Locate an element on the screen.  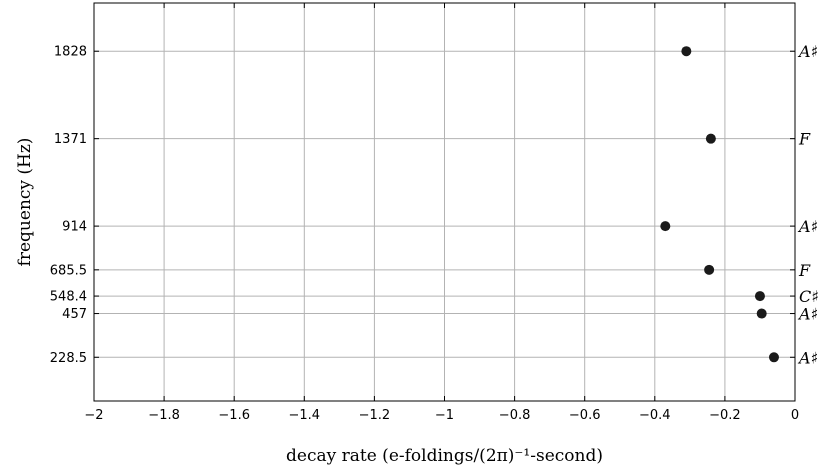
x-tick-label: −0.4 is located at coordinates (655, 415).